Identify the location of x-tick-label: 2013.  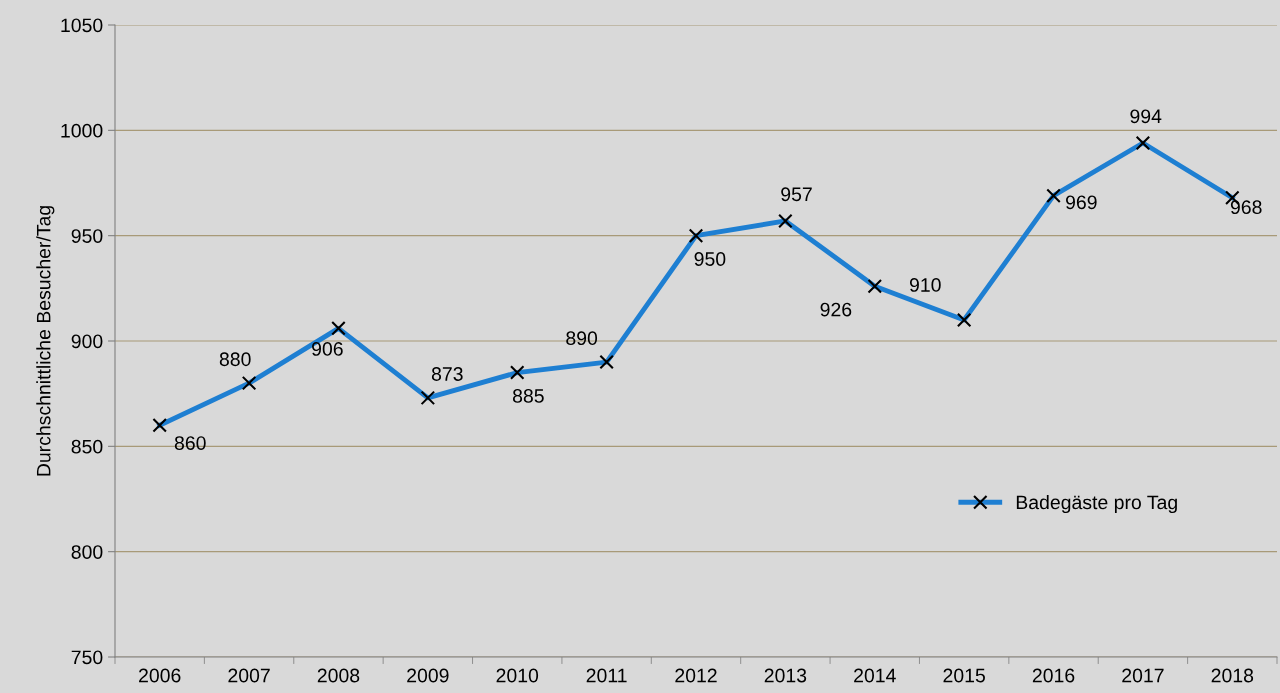
(785, 675).